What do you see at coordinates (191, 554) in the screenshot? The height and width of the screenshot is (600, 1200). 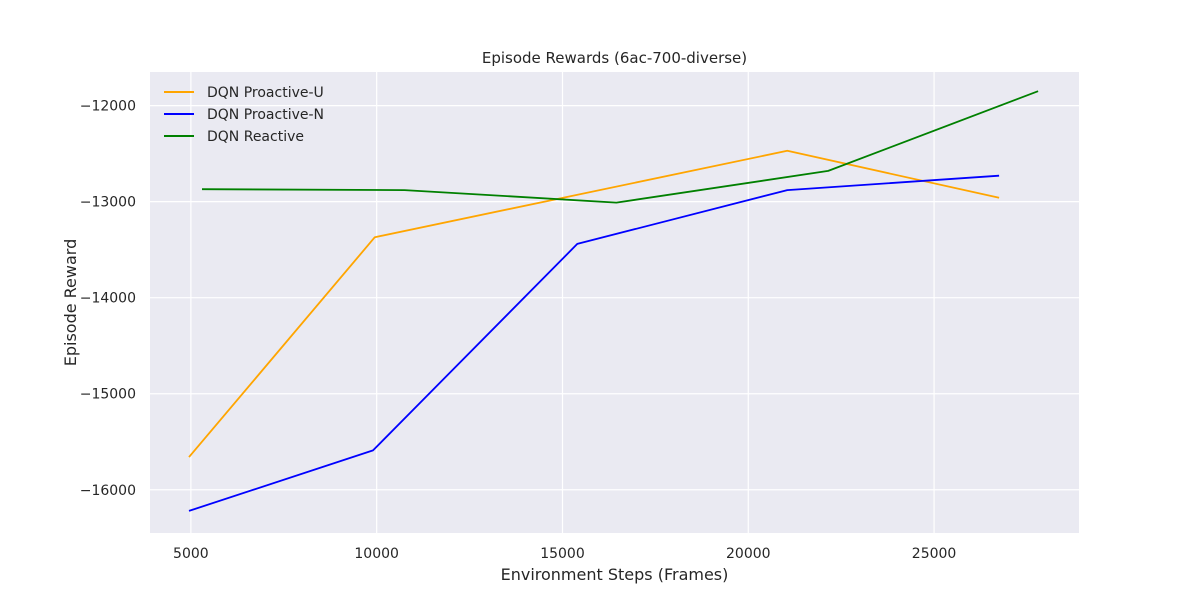 I see `x-tick-label: 5000` at bounding box center [191, 554].